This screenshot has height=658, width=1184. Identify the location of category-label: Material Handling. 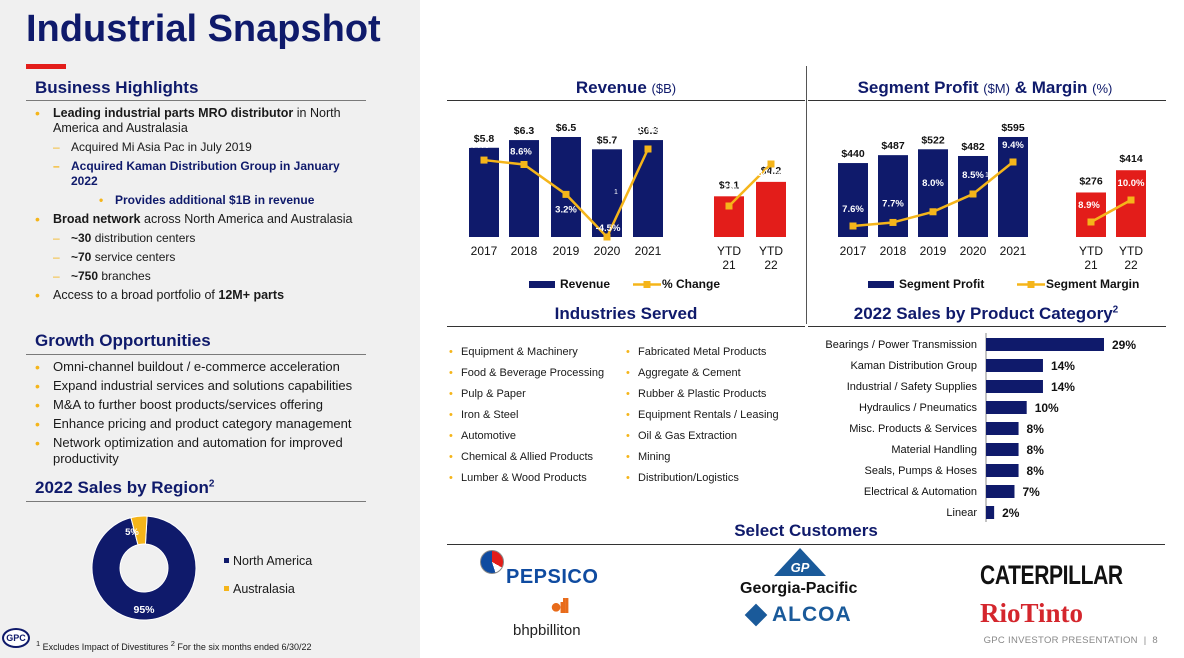
(934, 450).